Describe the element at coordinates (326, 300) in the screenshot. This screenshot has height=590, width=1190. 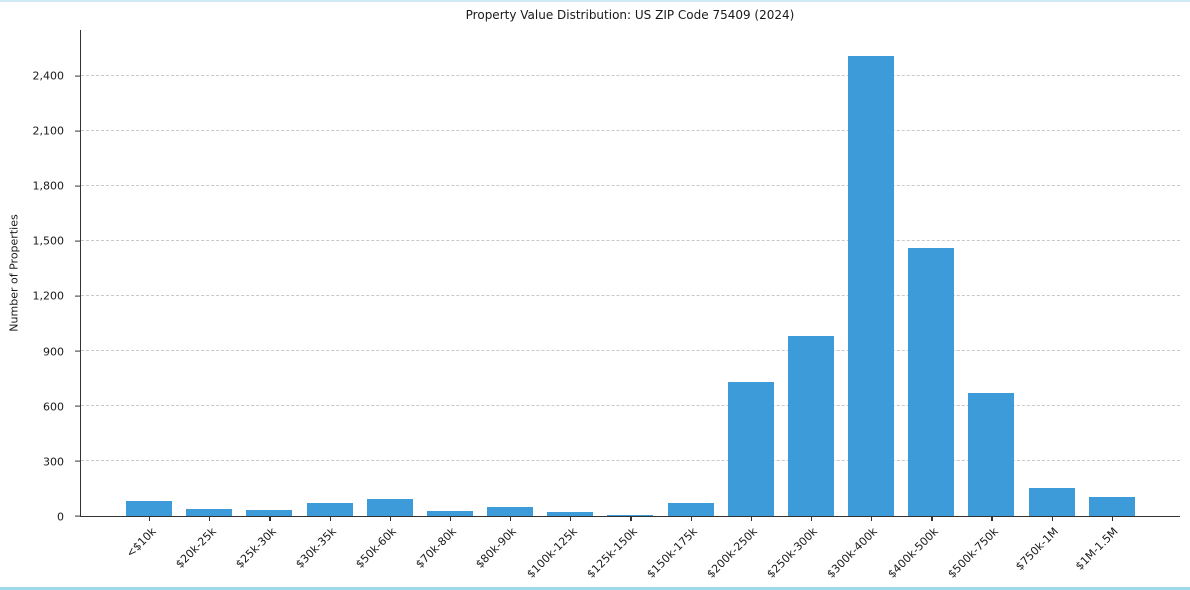
I see `bar-slot: $30k-35k` at that location.